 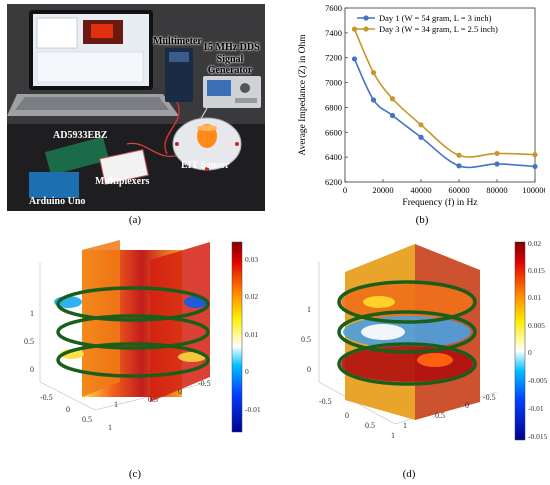 What do you see at coordinates (232, 92) in the screenshot?
I see `signal-generator-icon` at bounding box center [232, 92].